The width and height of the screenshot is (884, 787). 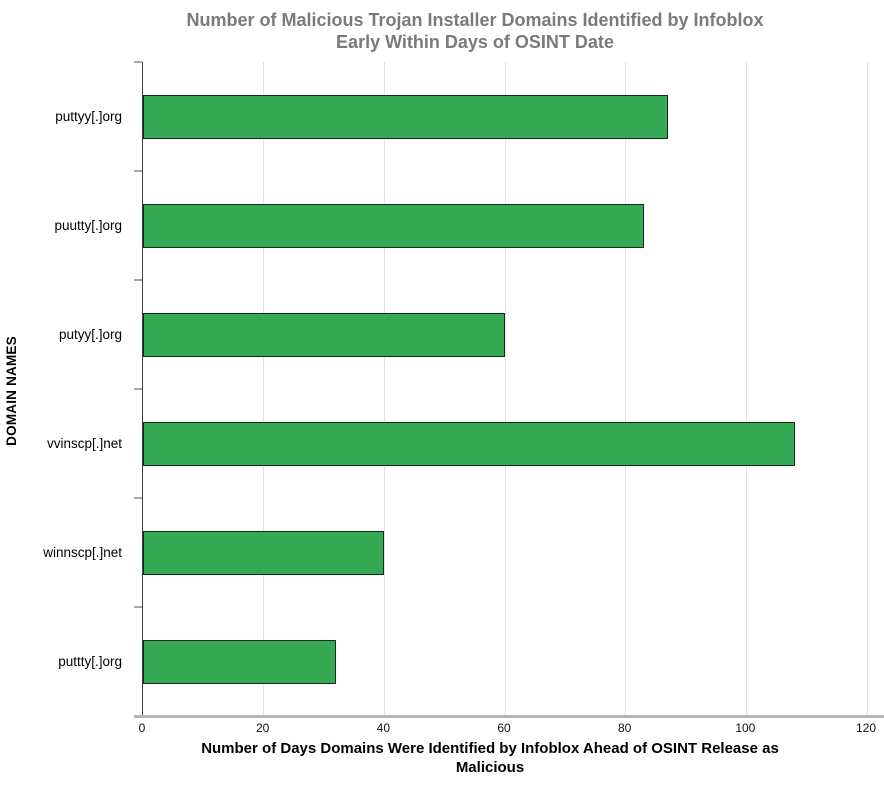 What do you see at coordinates (745, 728) in the screenshot?
I see `x-tick-label-100: 100` at bounding box center [745, 728].